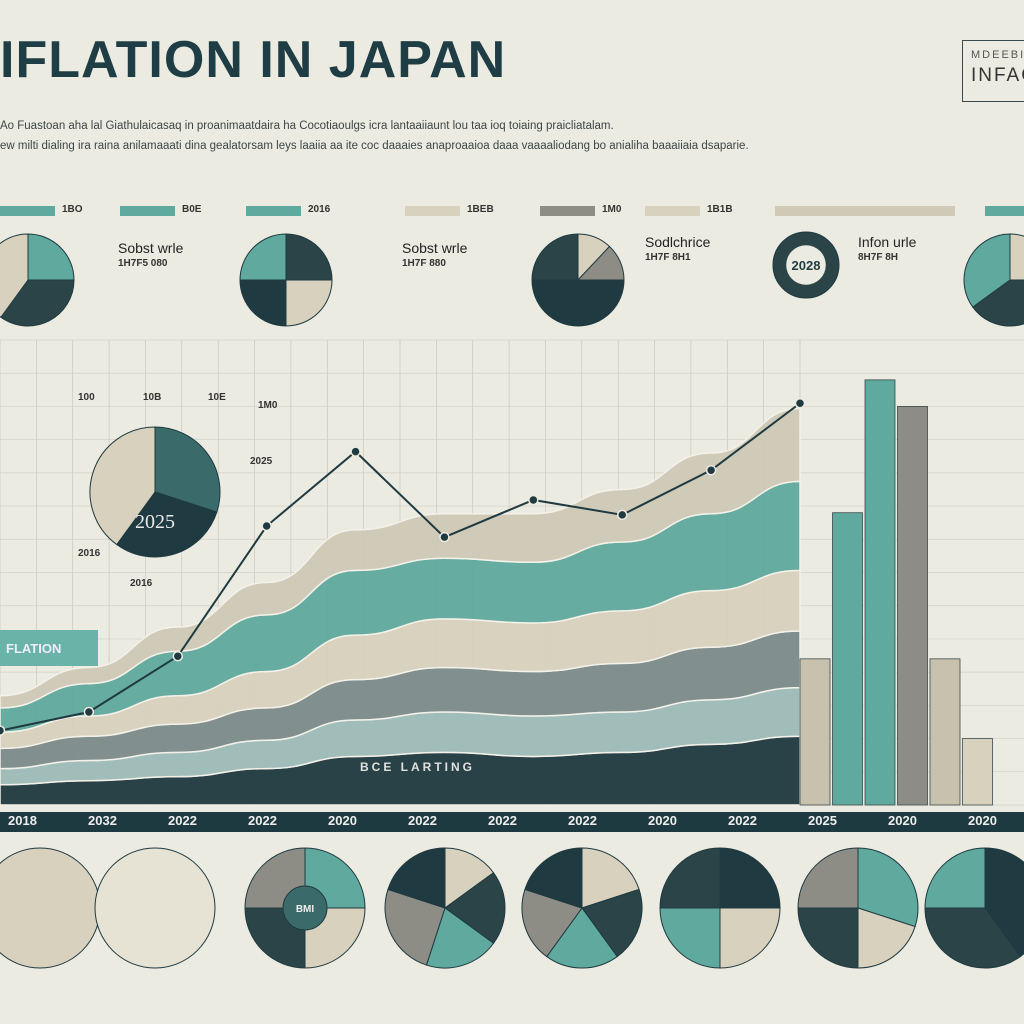 Image resolution: width=1024 pixels, height=1024 pixels. Describe the element at coordinates (152, 397) in the screenshot. I see `annotation-label: 10B` at that location.